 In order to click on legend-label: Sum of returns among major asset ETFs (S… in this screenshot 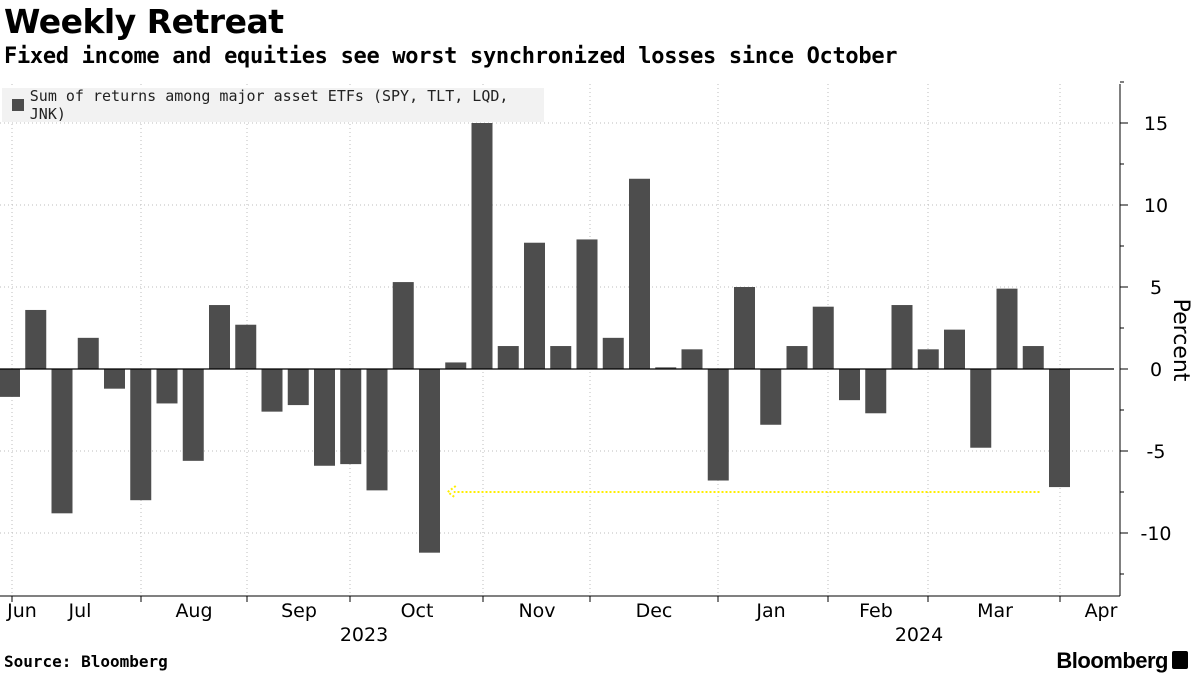, I will do `click(269, 105)`.